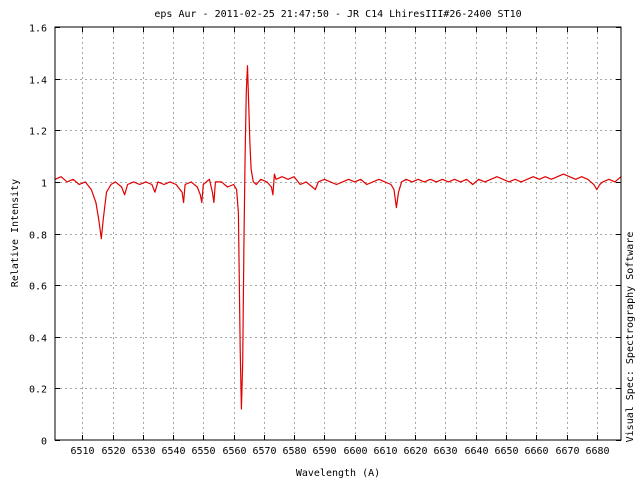 The width and height of the screenshot is (640, 480). I want to click on x-tick-label: 6680, so click(597, 451).